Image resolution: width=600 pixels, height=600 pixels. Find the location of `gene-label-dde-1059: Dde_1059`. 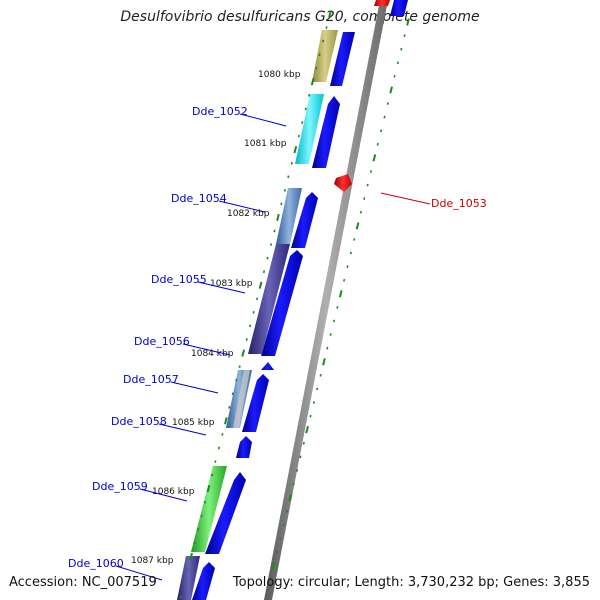

gene-label-dde-1059: Dde_1059 is located at coordinates (120, 486).